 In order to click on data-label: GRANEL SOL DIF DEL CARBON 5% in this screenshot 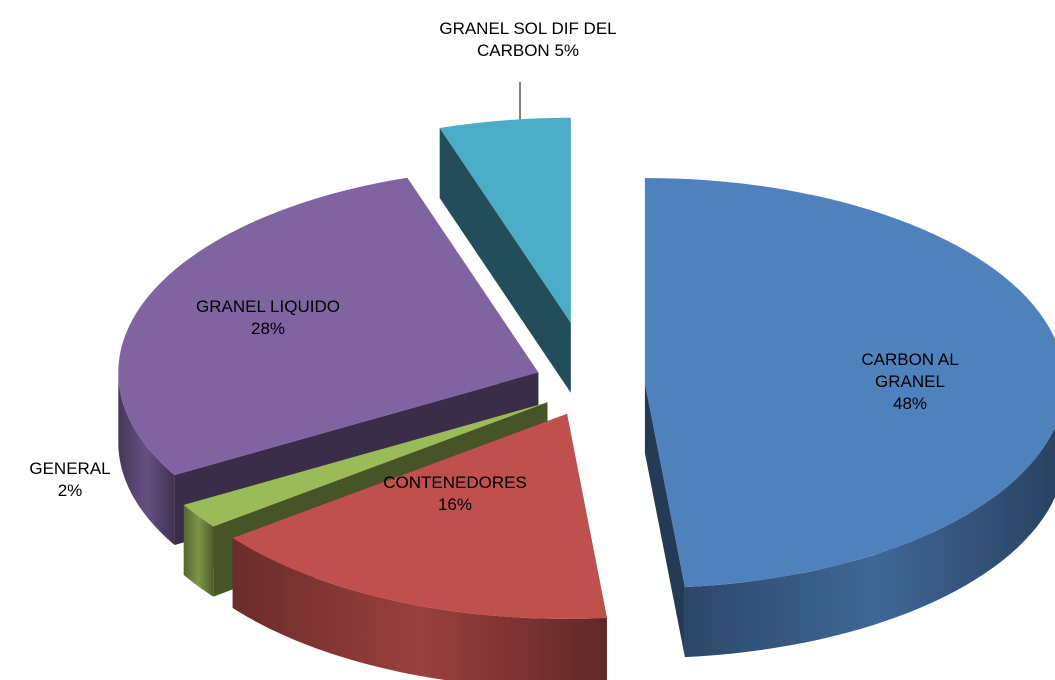, I will do `click(528, 40)`.